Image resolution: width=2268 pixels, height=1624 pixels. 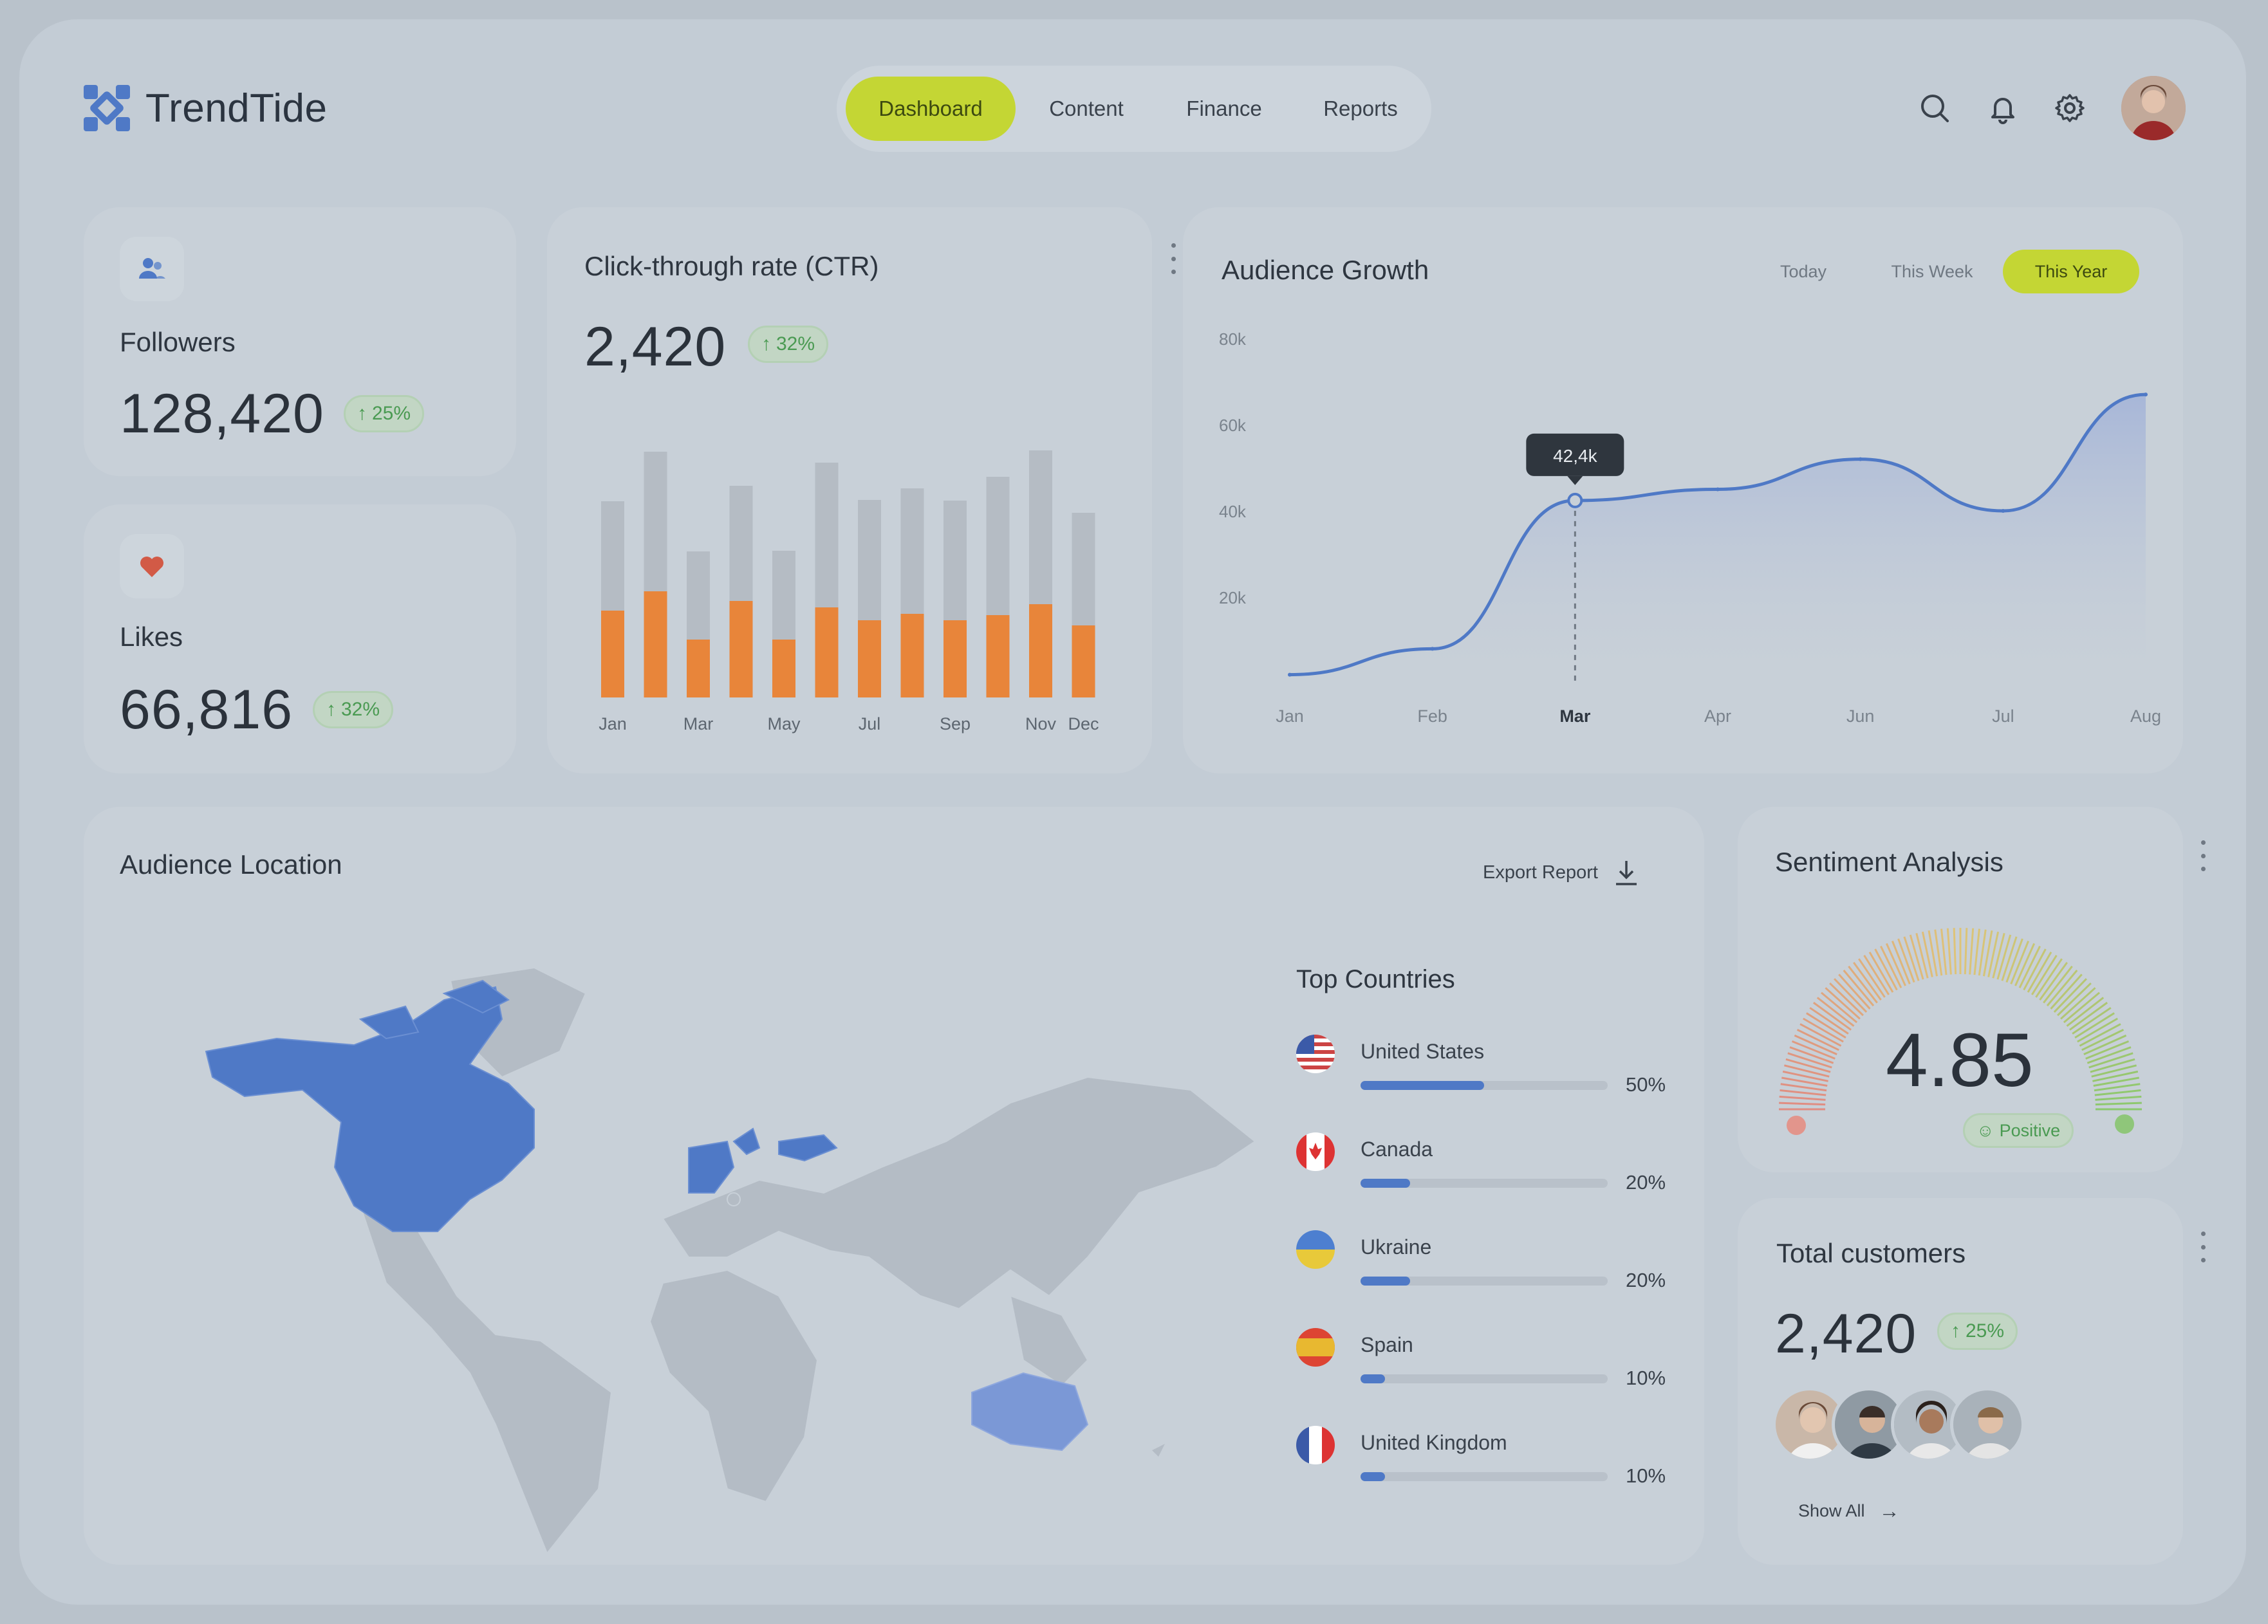 I want to click on show-all-link: Show All →, so click(x=1849, y=1511).